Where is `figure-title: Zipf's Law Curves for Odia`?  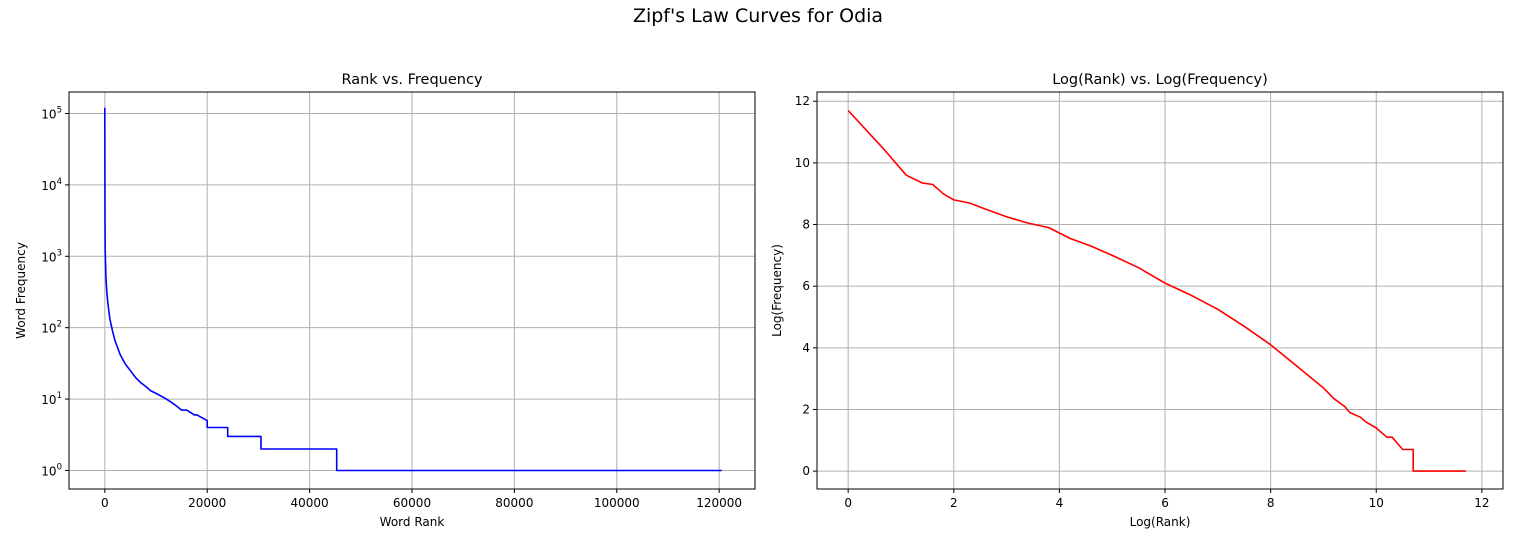 figure-title: Zipf's Law Curves for Odia is located at coordinates (758, 16).